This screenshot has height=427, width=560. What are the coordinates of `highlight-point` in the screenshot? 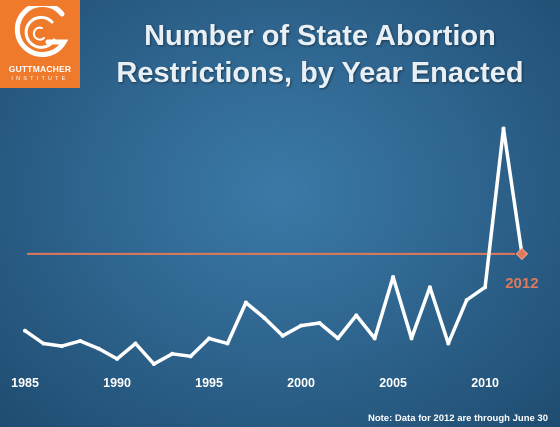 It's located at (522, 254).